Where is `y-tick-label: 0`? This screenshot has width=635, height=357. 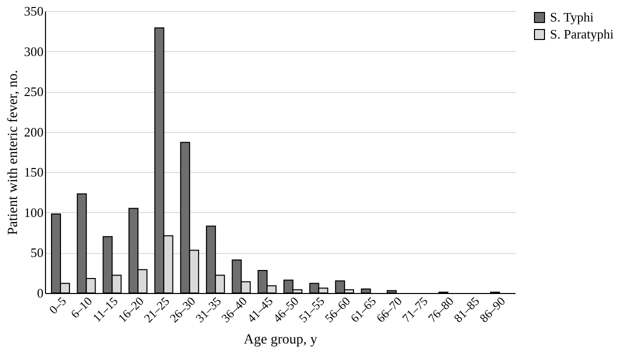
y-tick-label: 0 is located at coordinates (40, 293).